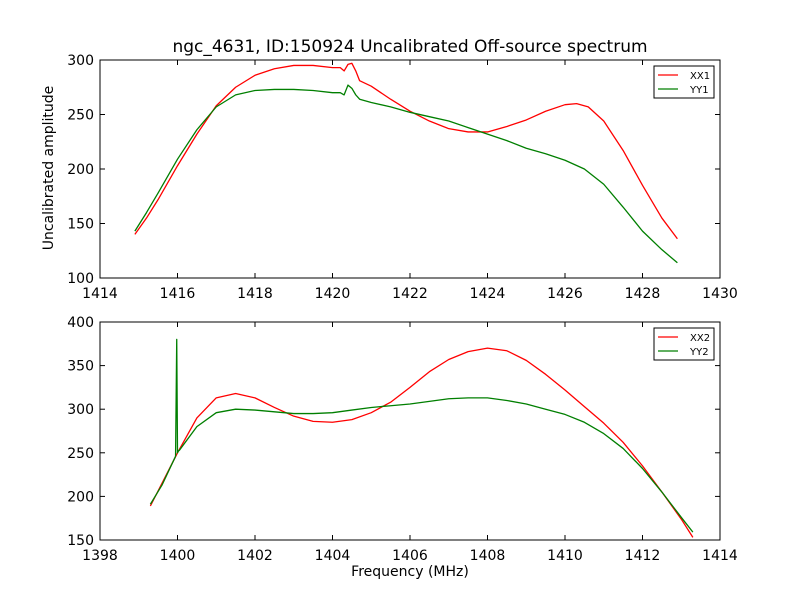 The height and width of the screenshot is (600, 800). What do you see at coordinates (255, 556) in the screenshot?
I see `x-tick-label: 1402` at bounding box center [255, 556].